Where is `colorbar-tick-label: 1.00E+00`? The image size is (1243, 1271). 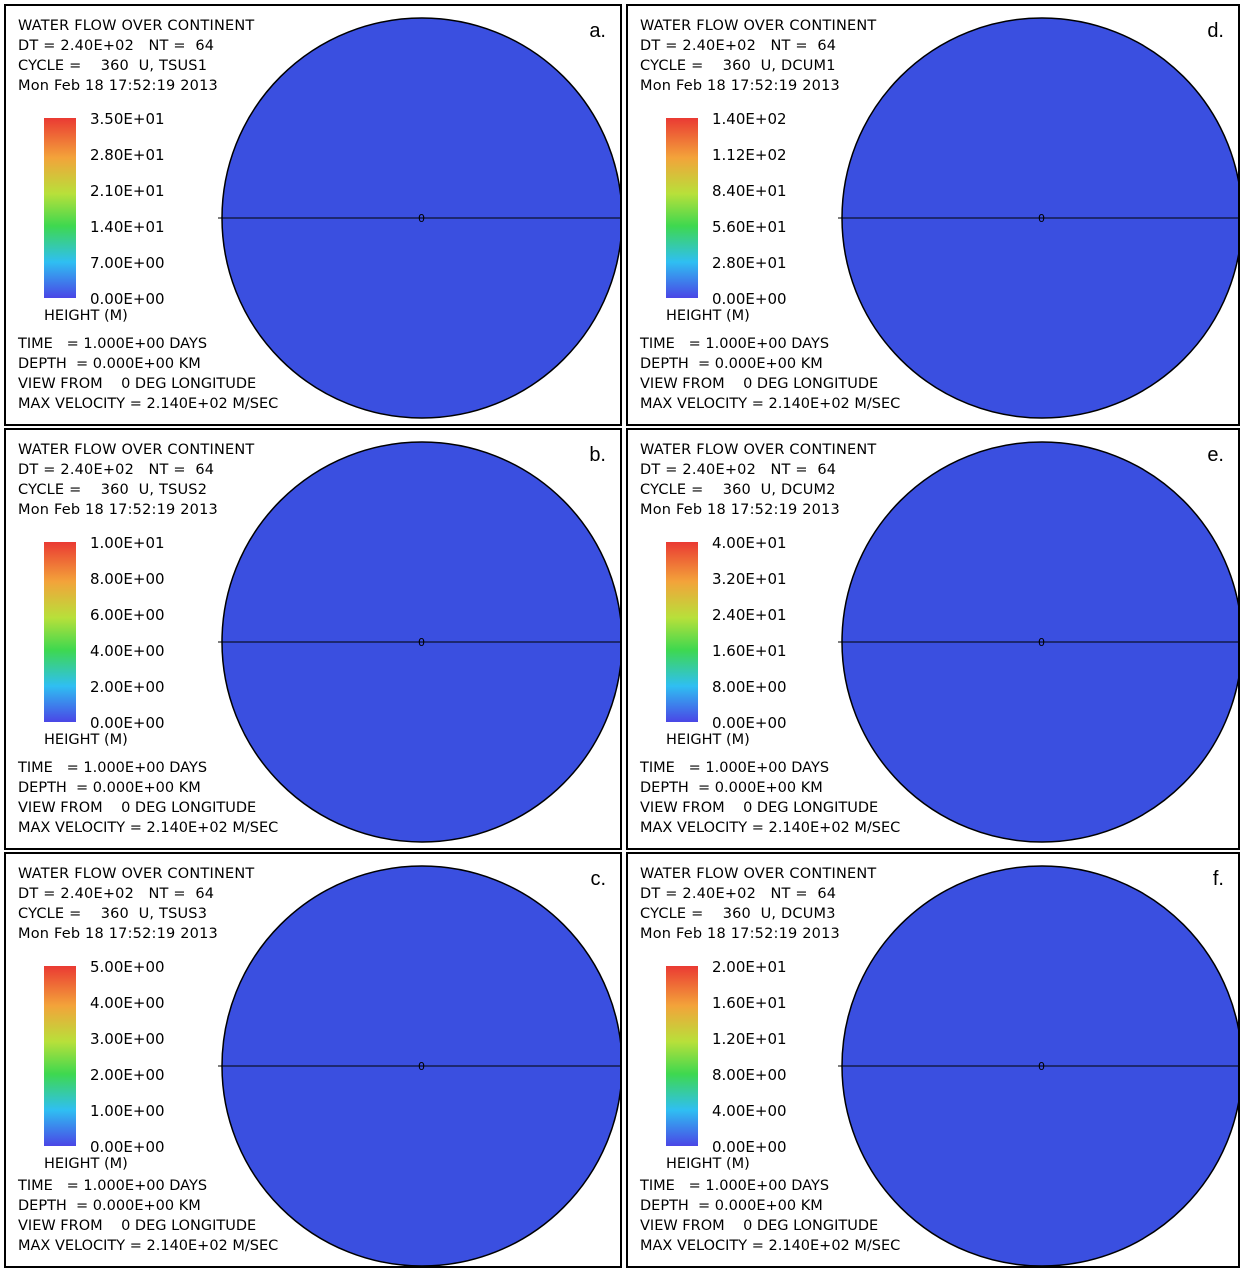
colorbar-tick-label: 1.00E+00 is located at coordinates (127, 1111).